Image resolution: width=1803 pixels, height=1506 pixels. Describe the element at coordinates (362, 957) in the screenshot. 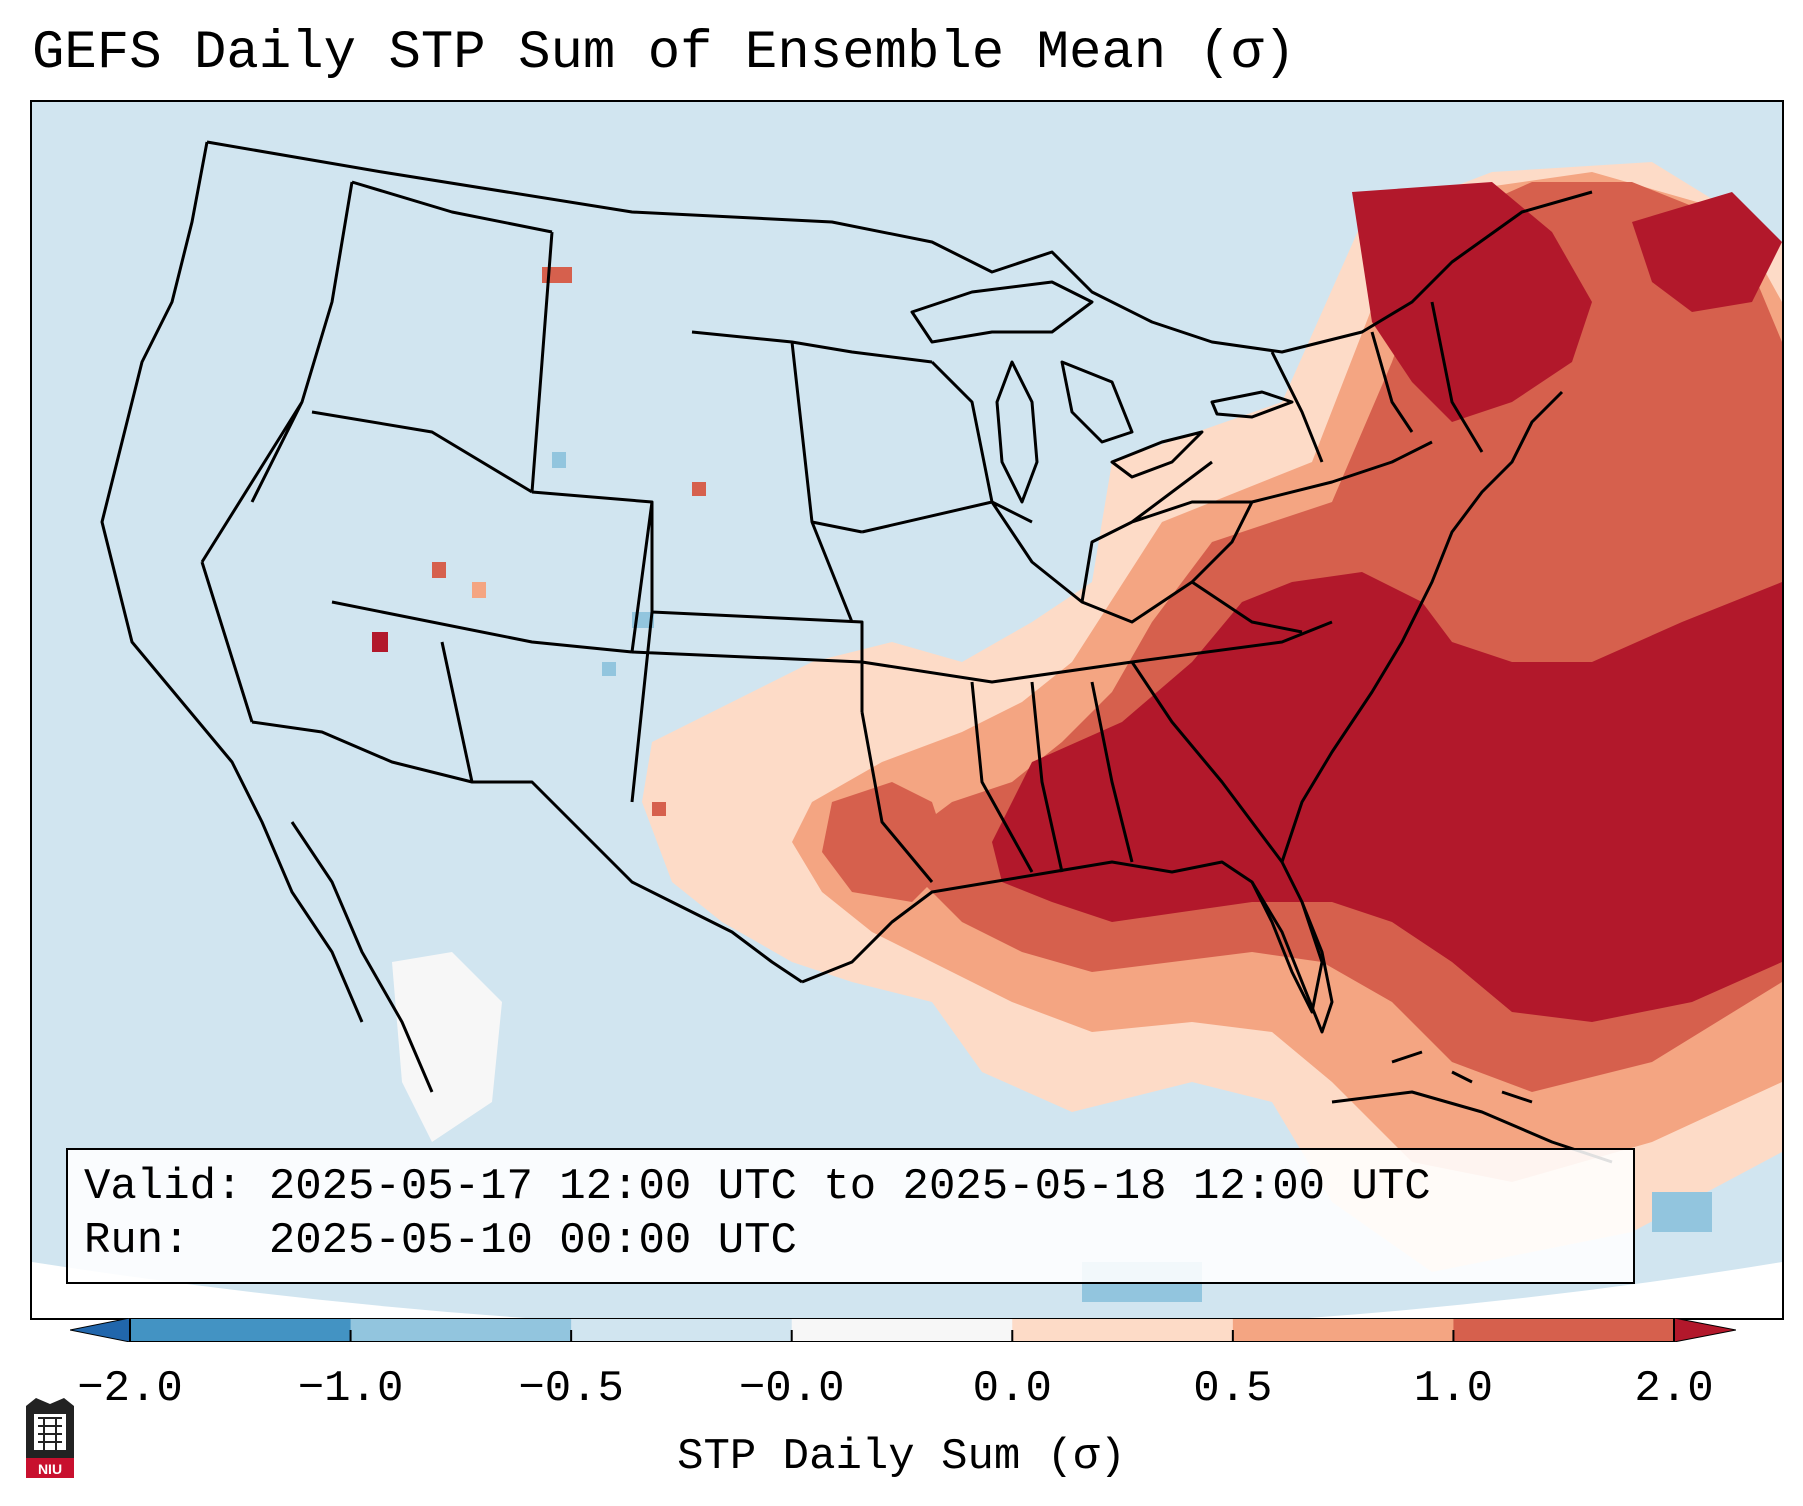

I see `baja-coast` at that location.